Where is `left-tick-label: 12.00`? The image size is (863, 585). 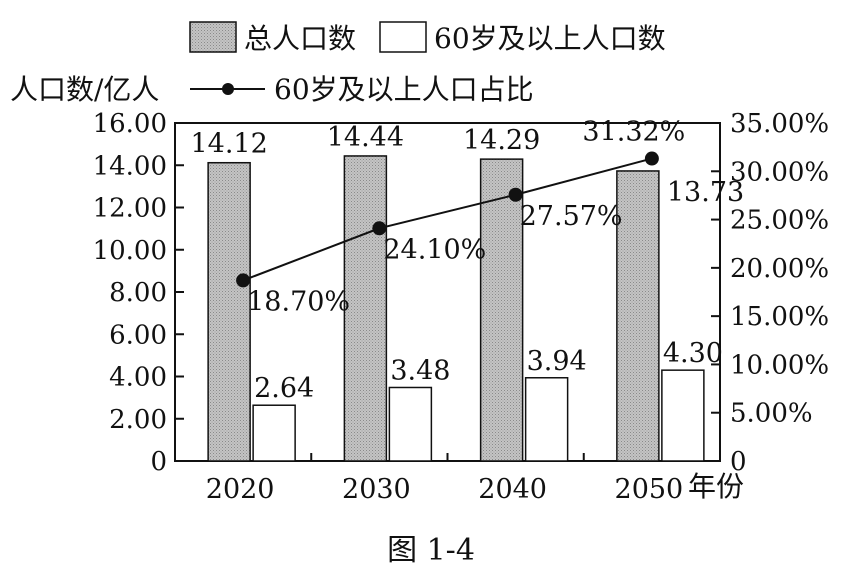 left-tick-label: 12.00 is located at coordinates (130, 209).